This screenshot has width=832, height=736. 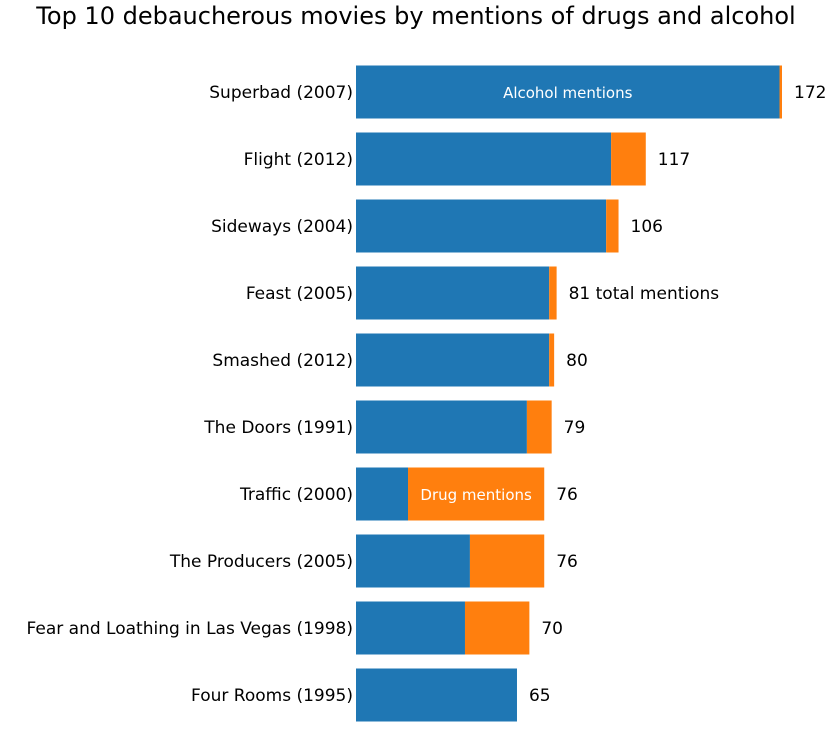 What do you see at coordinates (540, 696) in the screenshot?
I see `total-label: 65` at bounding box center [540, 696].